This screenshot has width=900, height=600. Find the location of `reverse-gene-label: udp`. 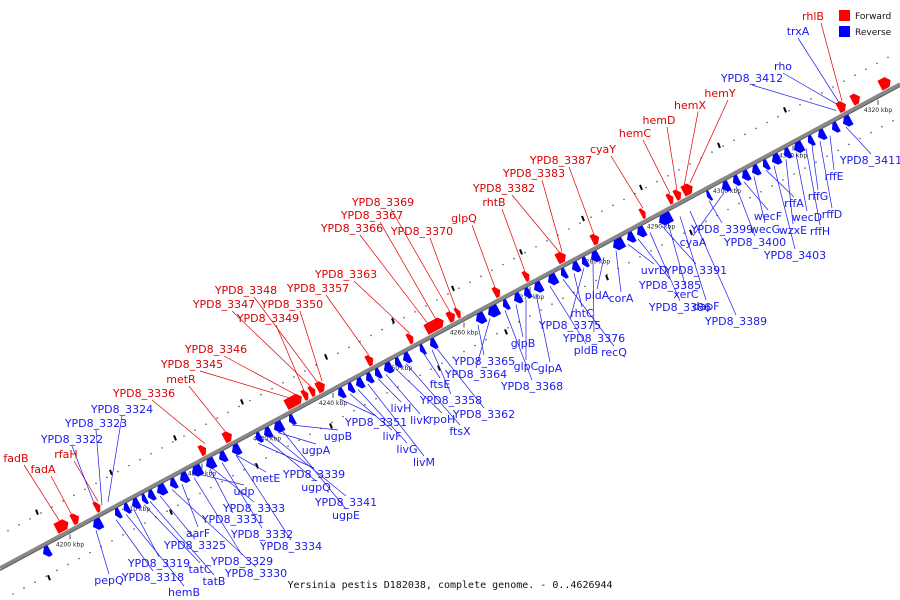

reverse-gene-label: udp is located at coordinates (244, 491).